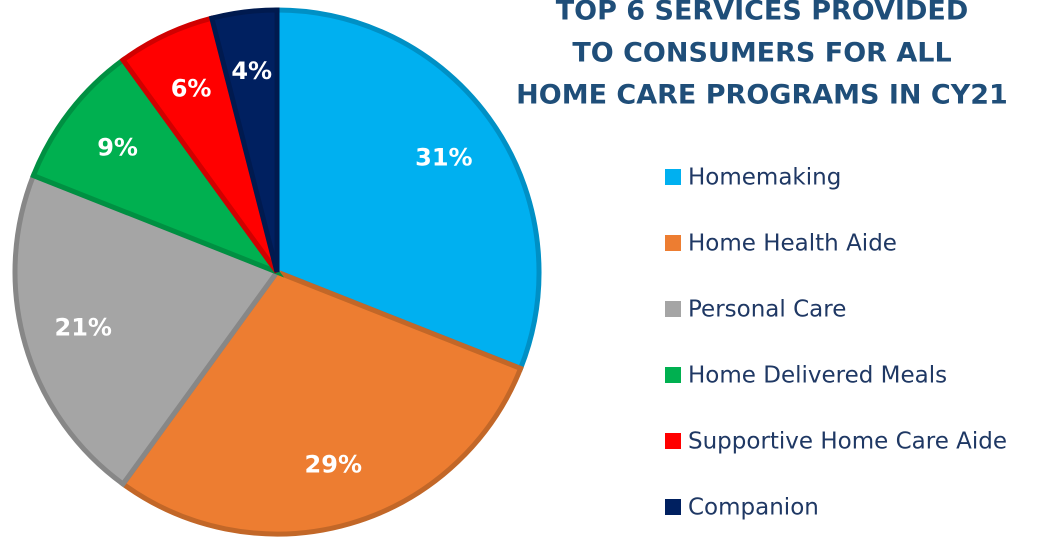 Image resolution: width=1056 pixels, height=539 pixels. Describe the element at coordinates (443, 158) in the screenshot. I see `data-label: 31%` at that location.